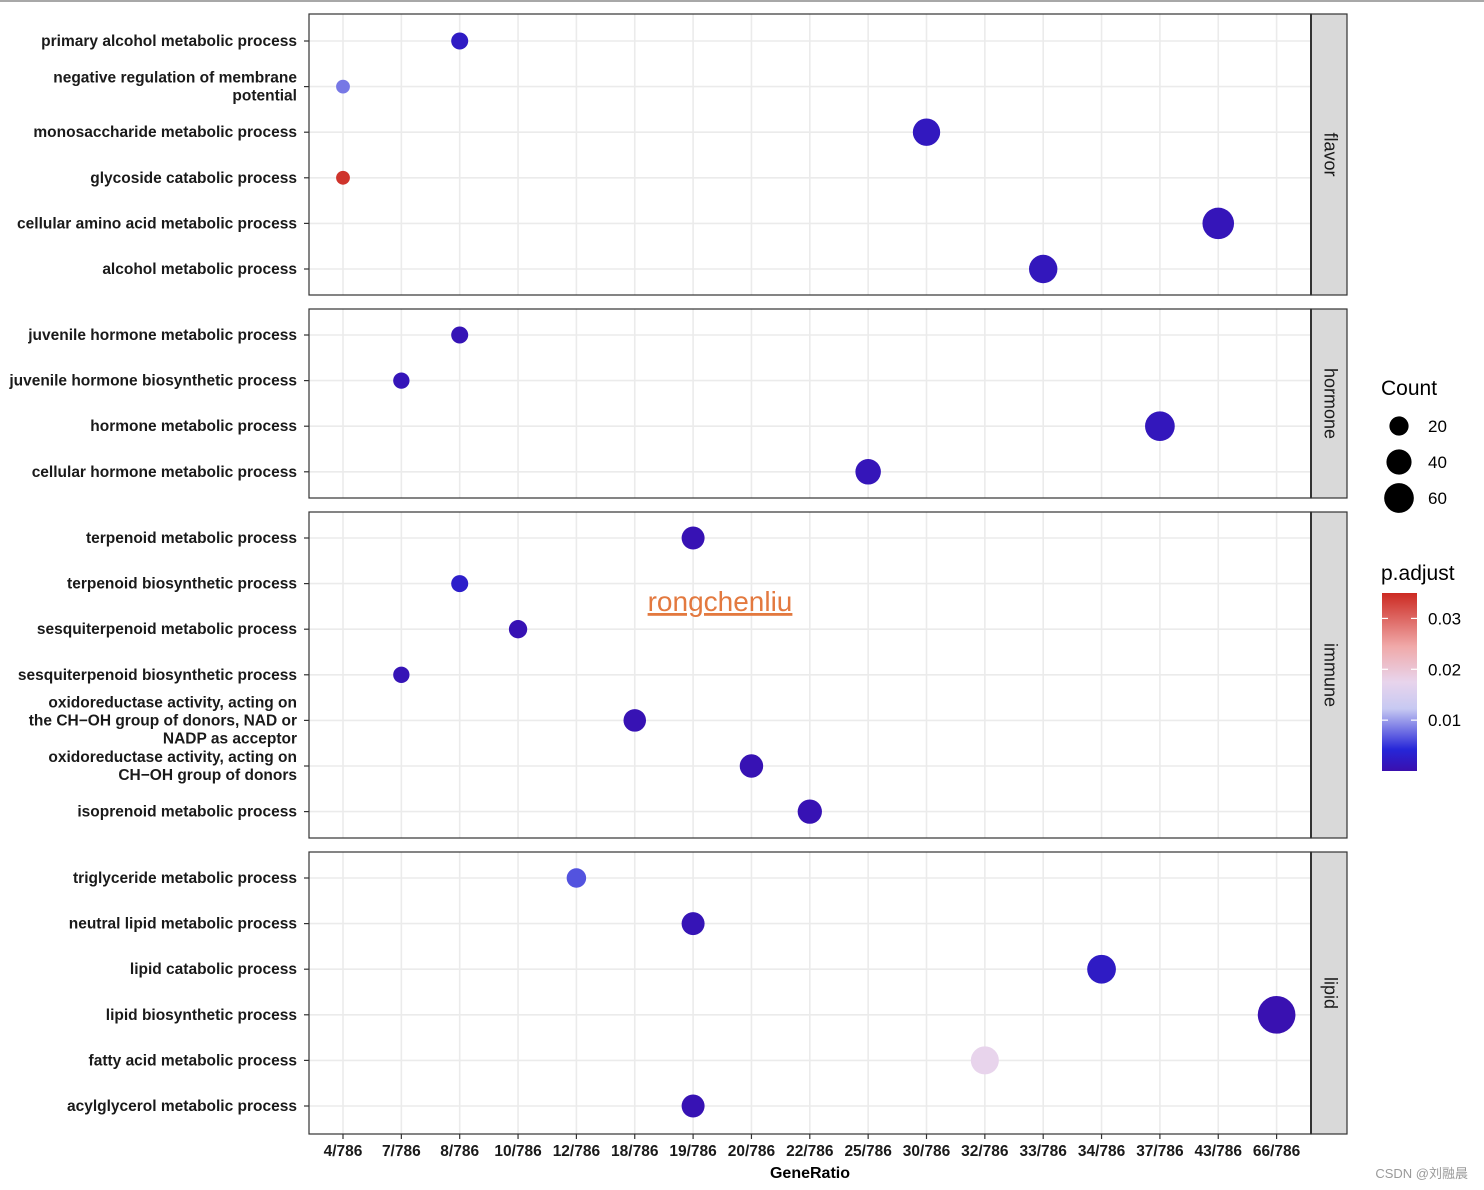 The image size is (1484, 1190). What do you see at coordinates (1414, 445) in the screenshot?
I see `count-legend: Count 20 40 60` at bounding box center [1414, 445].